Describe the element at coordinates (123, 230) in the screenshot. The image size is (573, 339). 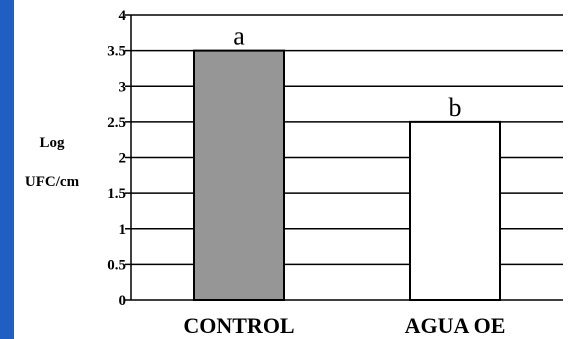
I see `y-tick-label: 1` at that location.